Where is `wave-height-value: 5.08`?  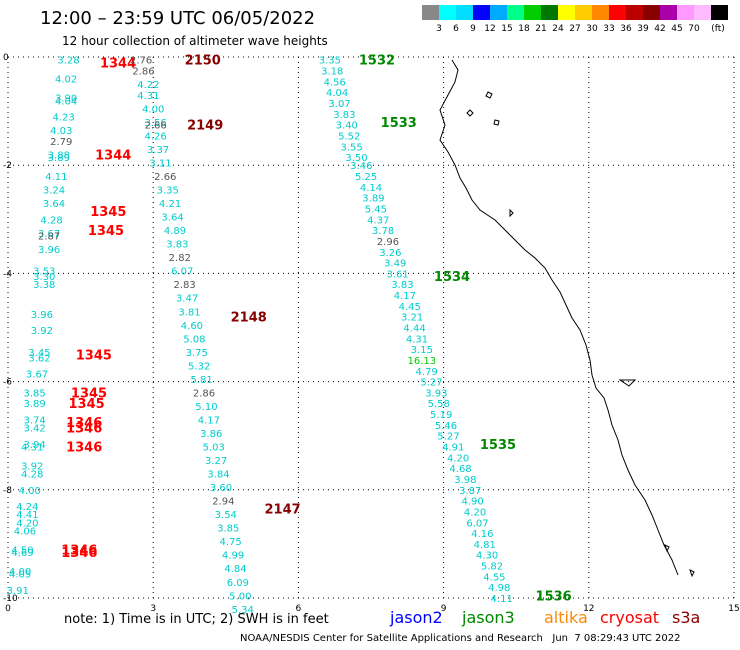 wave-height-value: 5.08 is located at coordinates (194, 339).